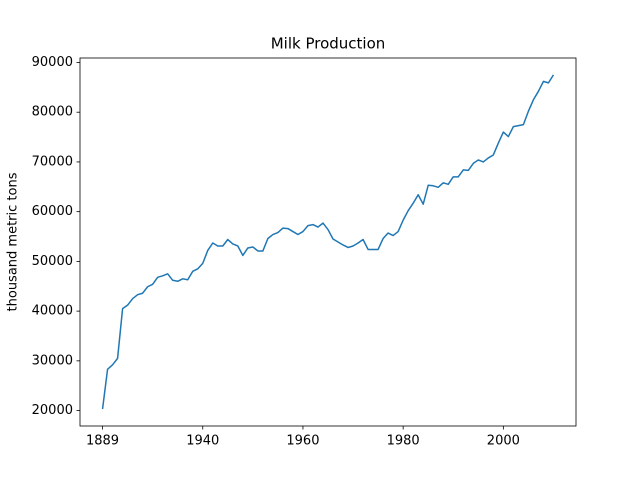 This screenshot has width=640, height=480. Describe the element at coordinates (52, 360) in the screenshot. I see `y-tick-label: 30000` at that location.